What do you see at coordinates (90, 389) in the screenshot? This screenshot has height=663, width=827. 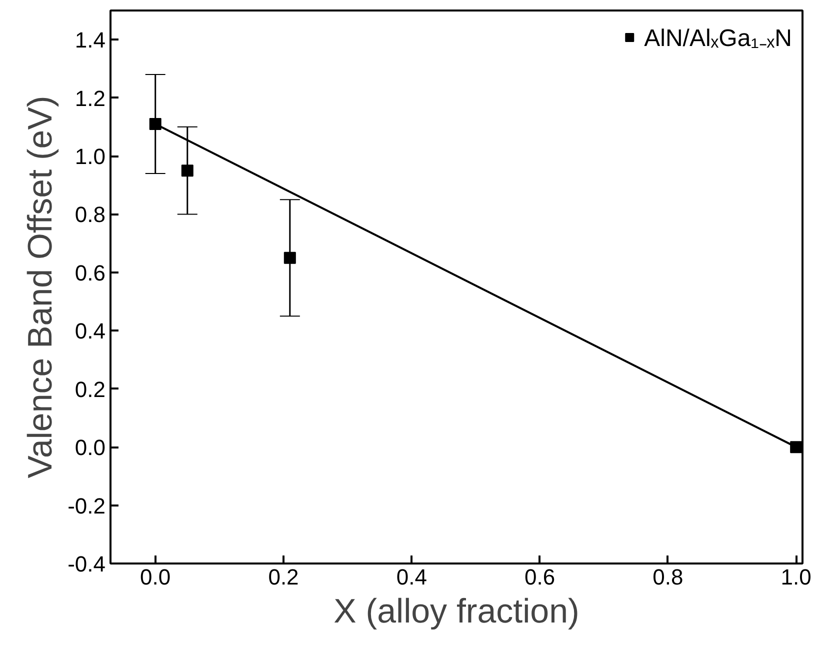 I see `y-tick-label: 0.2` at bounding box center [90, 389].